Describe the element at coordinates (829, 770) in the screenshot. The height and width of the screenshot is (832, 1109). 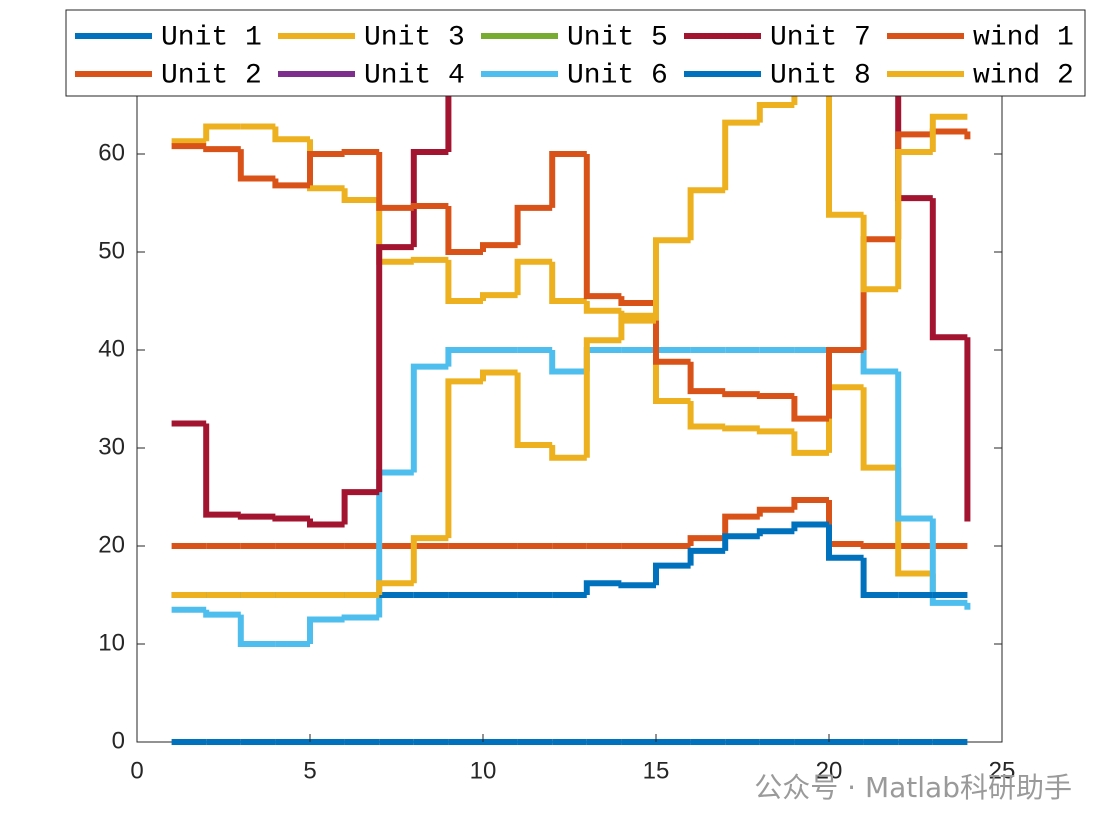
I see `x-tick-label: 20` at that location.